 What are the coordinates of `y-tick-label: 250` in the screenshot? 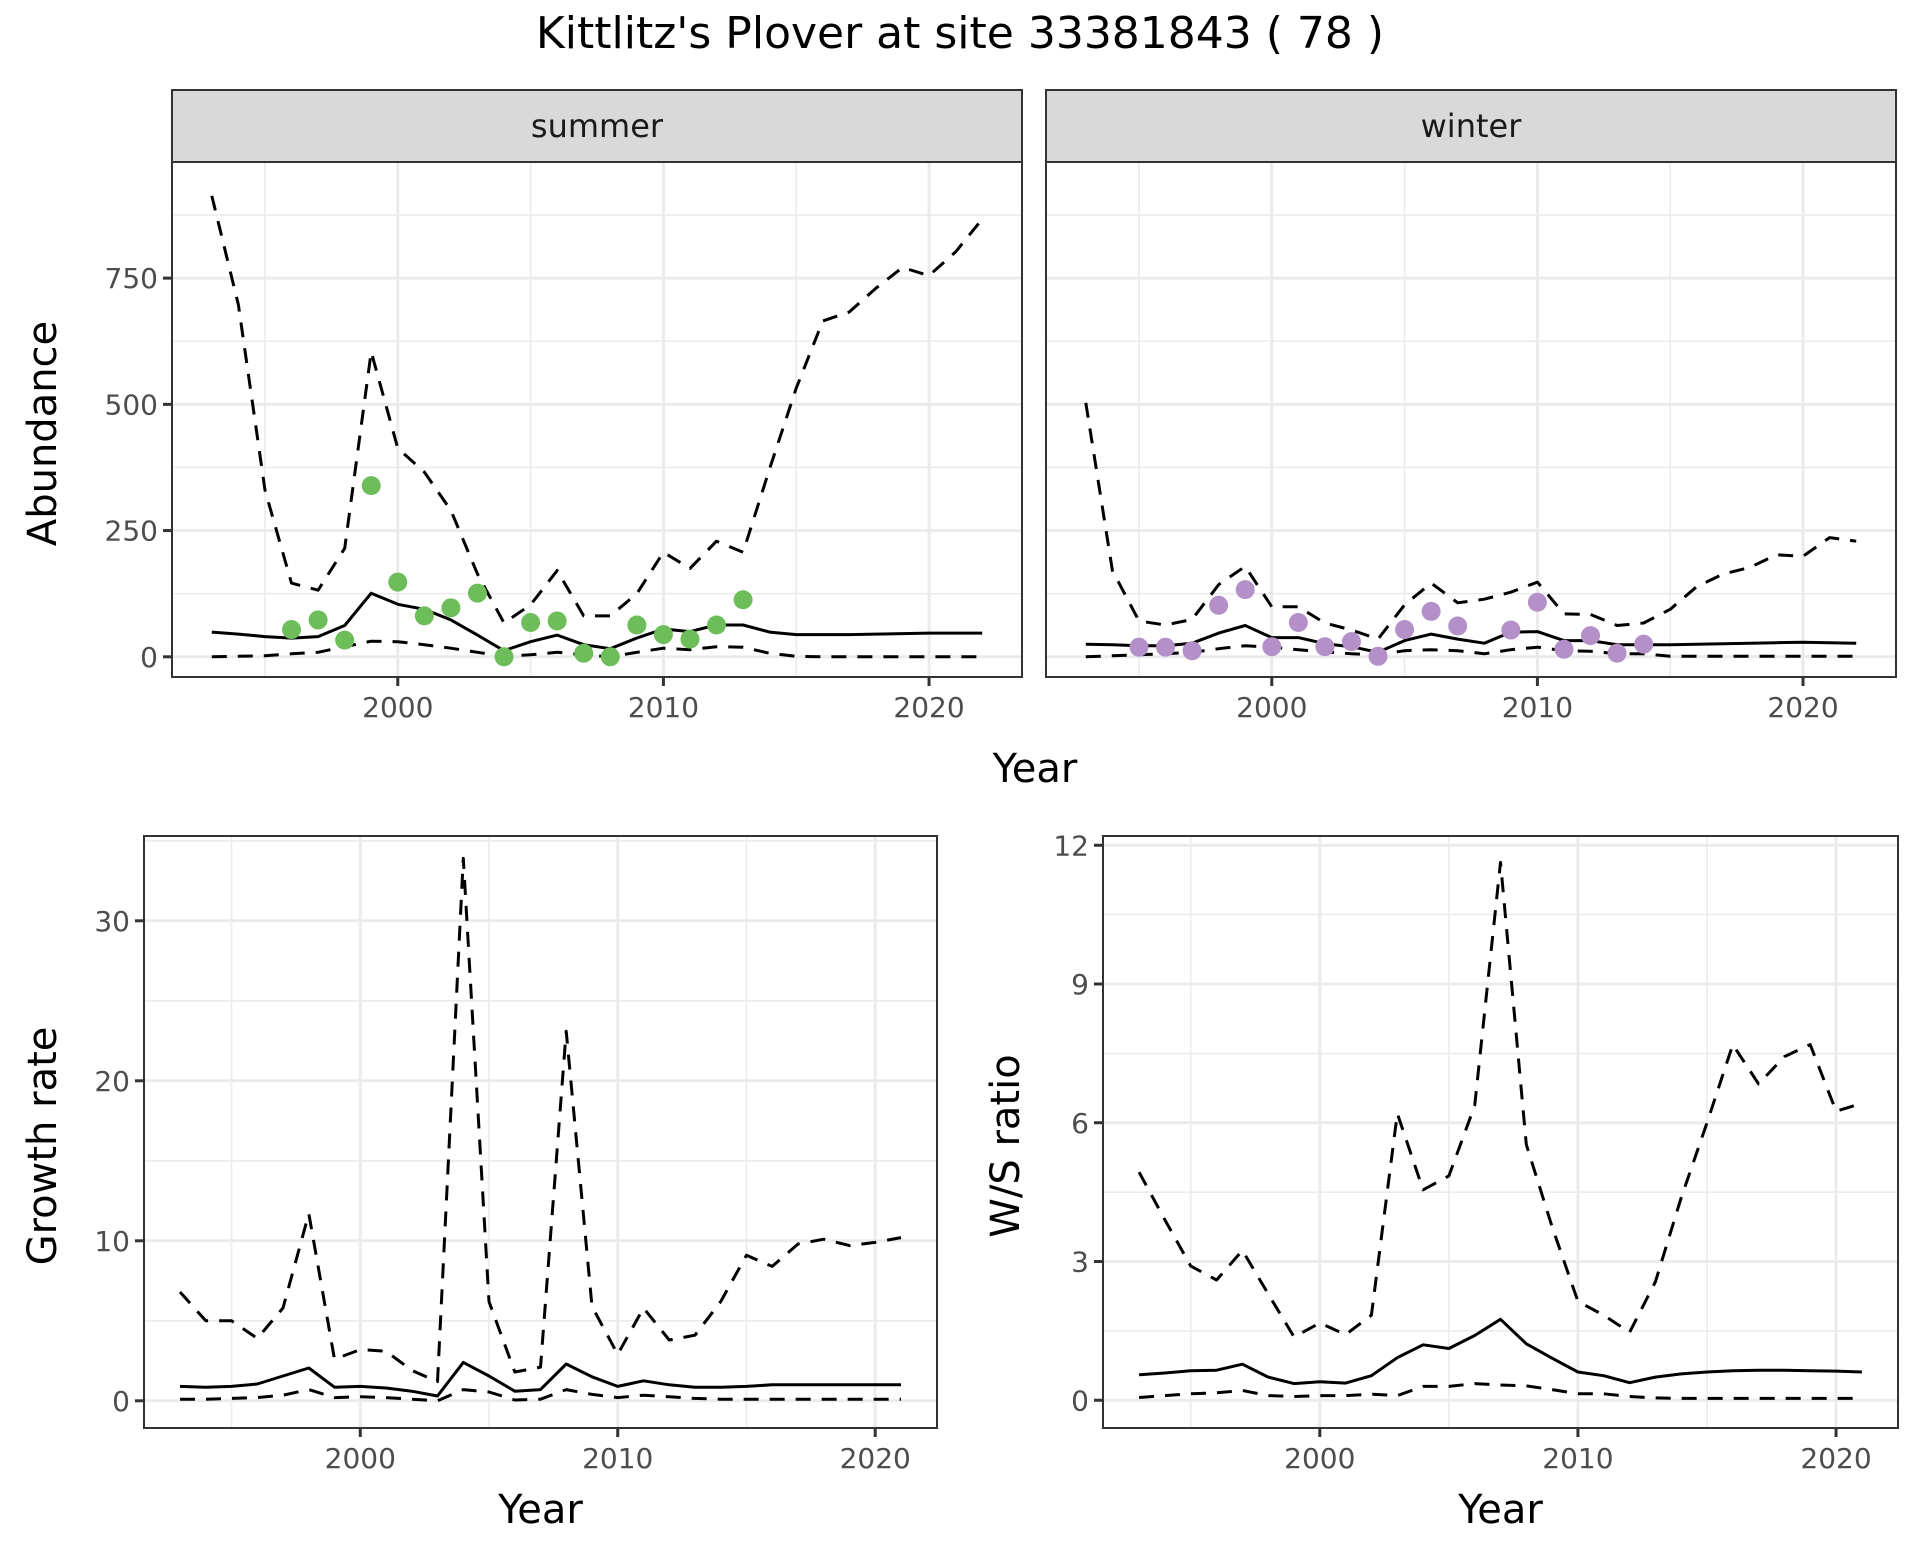 It's located at (131, 531).